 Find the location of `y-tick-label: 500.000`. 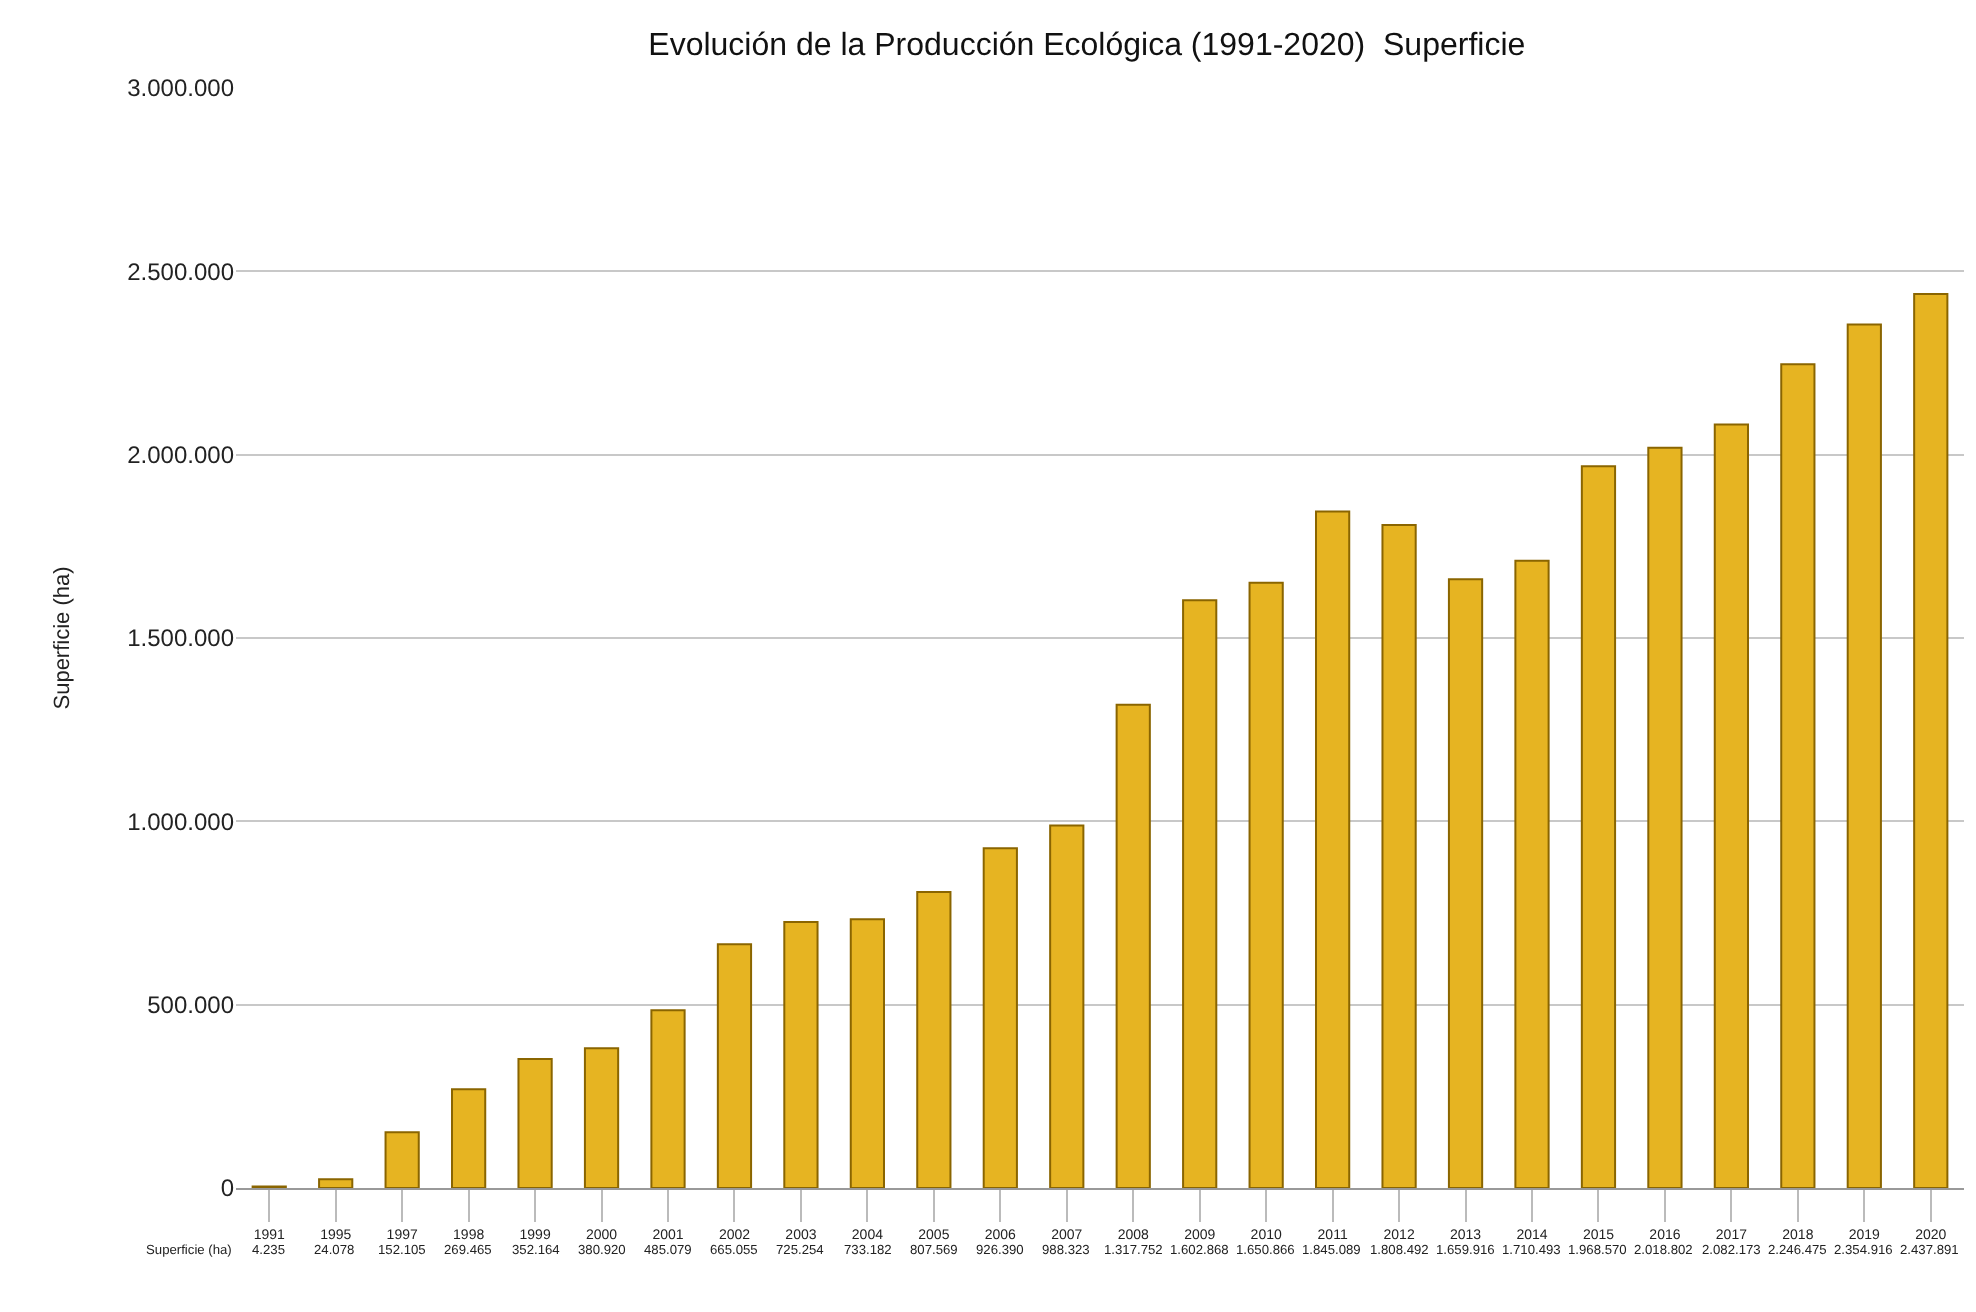

y-tick-label: 500.000 is located at coordinates (191, 1005).